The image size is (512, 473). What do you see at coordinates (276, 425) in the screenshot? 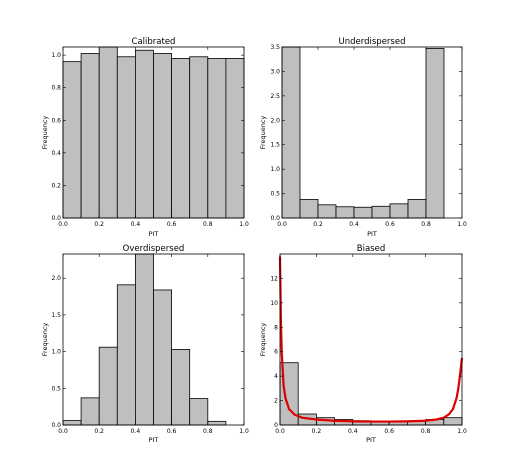
I see `y-tick-label: 0` at bounding box center [276, 425].